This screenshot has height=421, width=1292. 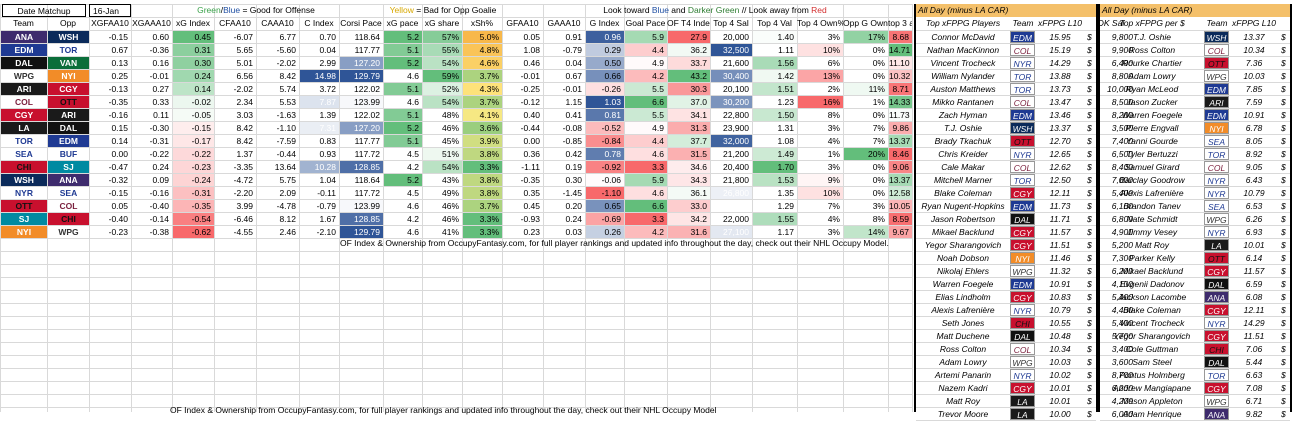 What do you see at coordinates (68, 167) in the screenshot?
I see `team-cell: SJ` at bounding box center [68, 167].